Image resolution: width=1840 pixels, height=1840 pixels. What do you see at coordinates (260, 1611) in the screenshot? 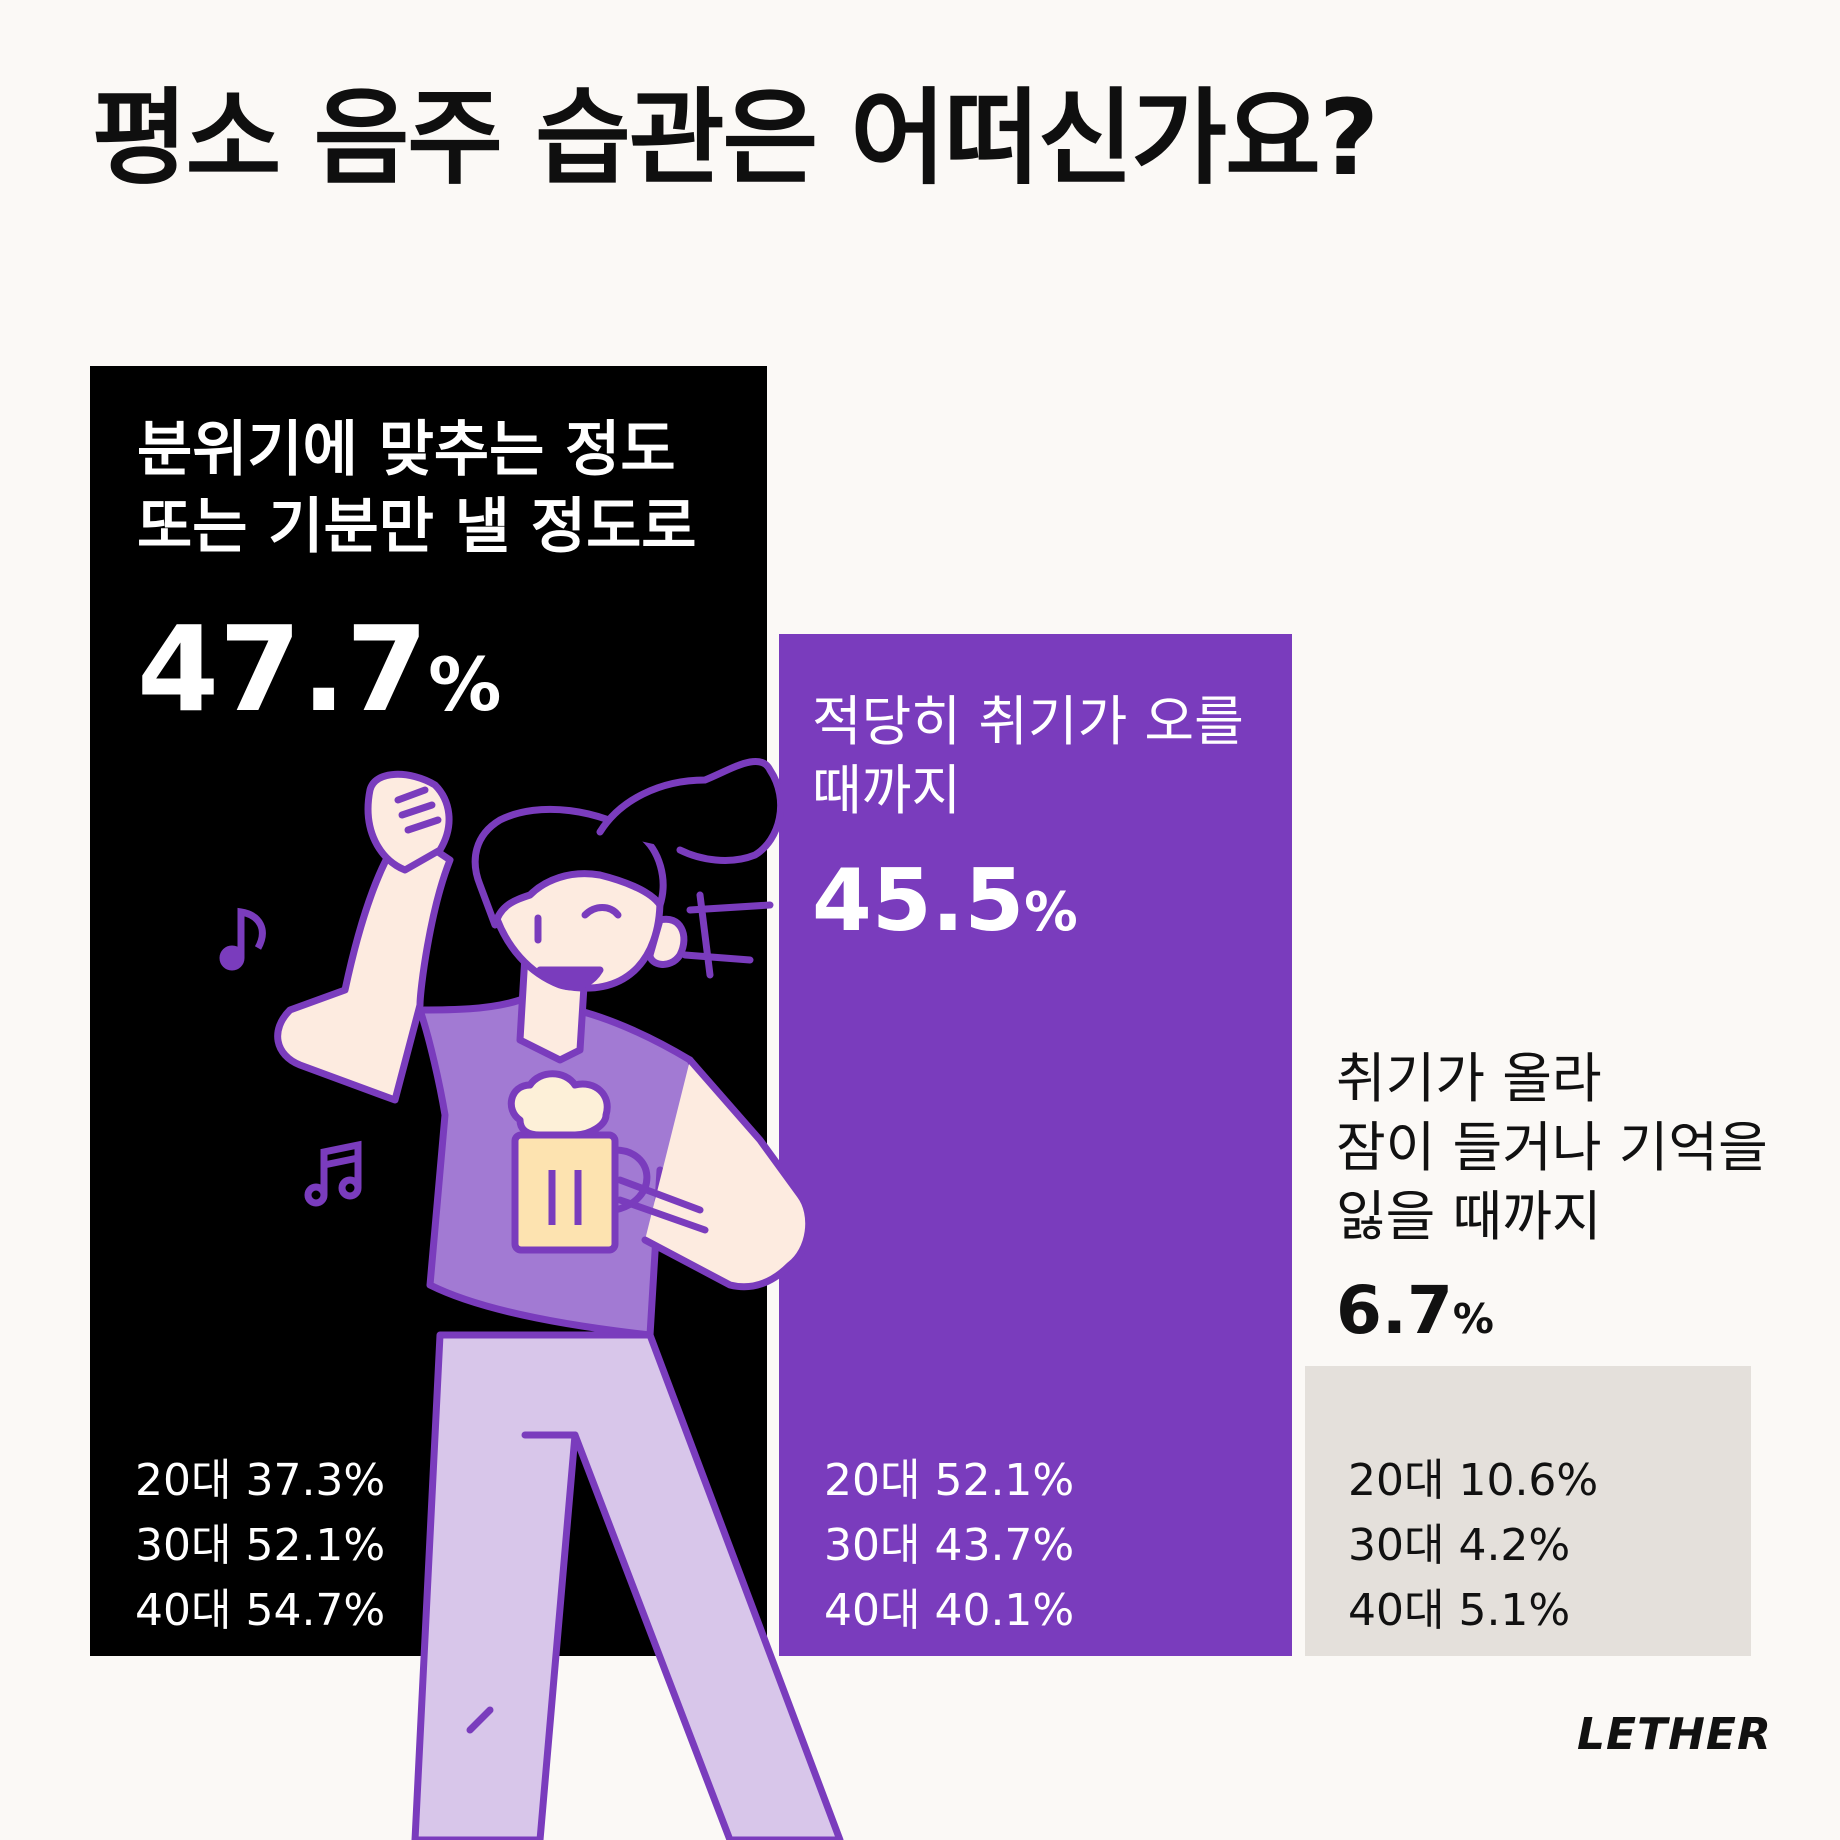
I see `age-breakdown-item: 40대 54.7%` at bounding box center [260, 1611].